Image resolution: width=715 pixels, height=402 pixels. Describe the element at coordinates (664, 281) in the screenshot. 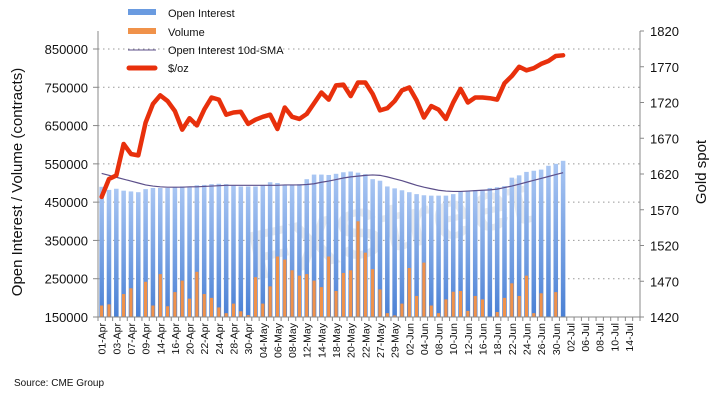

I see `right-tick-label: 1470` at that location.